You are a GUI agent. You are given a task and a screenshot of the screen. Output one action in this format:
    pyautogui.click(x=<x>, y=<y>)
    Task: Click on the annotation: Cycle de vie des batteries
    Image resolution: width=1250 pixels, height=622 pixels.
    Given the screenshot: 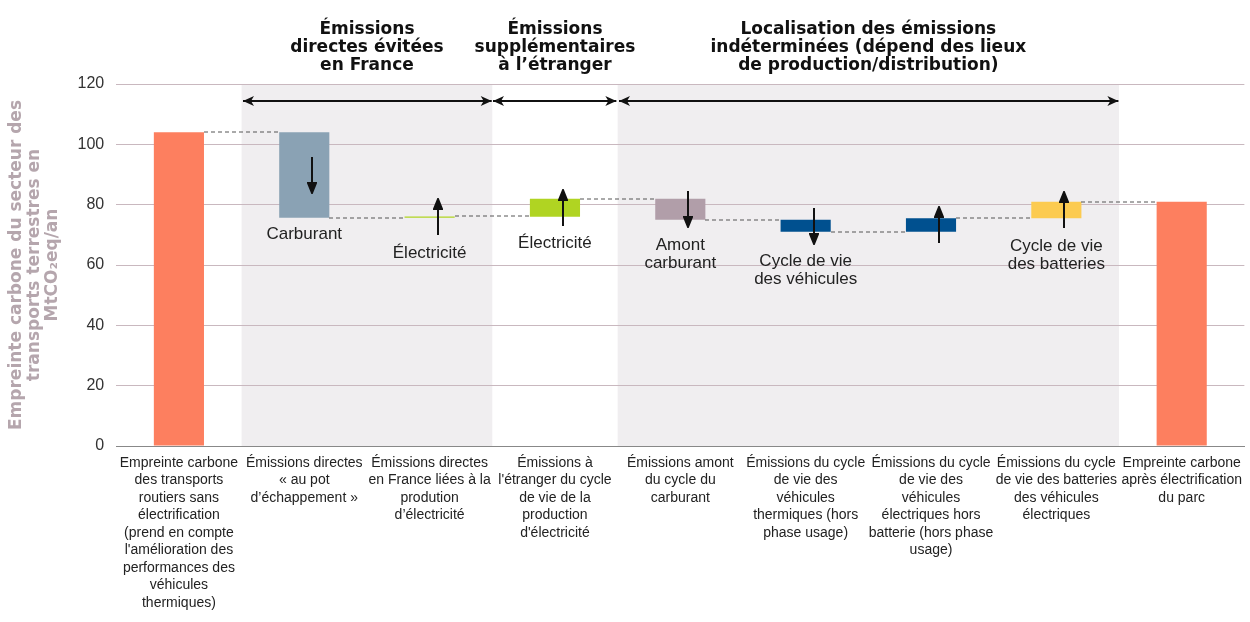 What is the action you would take?
    pyautogui.click(x=1056, y=254)
    